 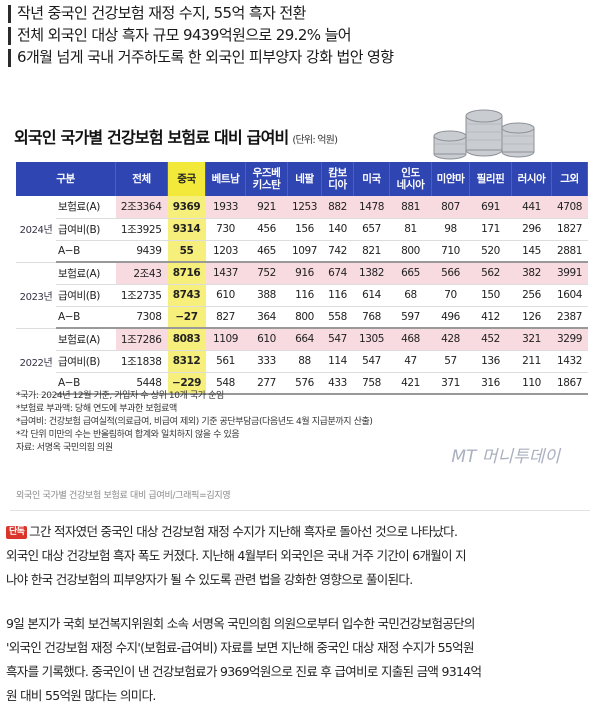 I want to click on headline-3-text: 6개월 넘게 국내 거주하도록 한 외국인 피부양자 강화 법안 영향, so click(x=205, y=57).